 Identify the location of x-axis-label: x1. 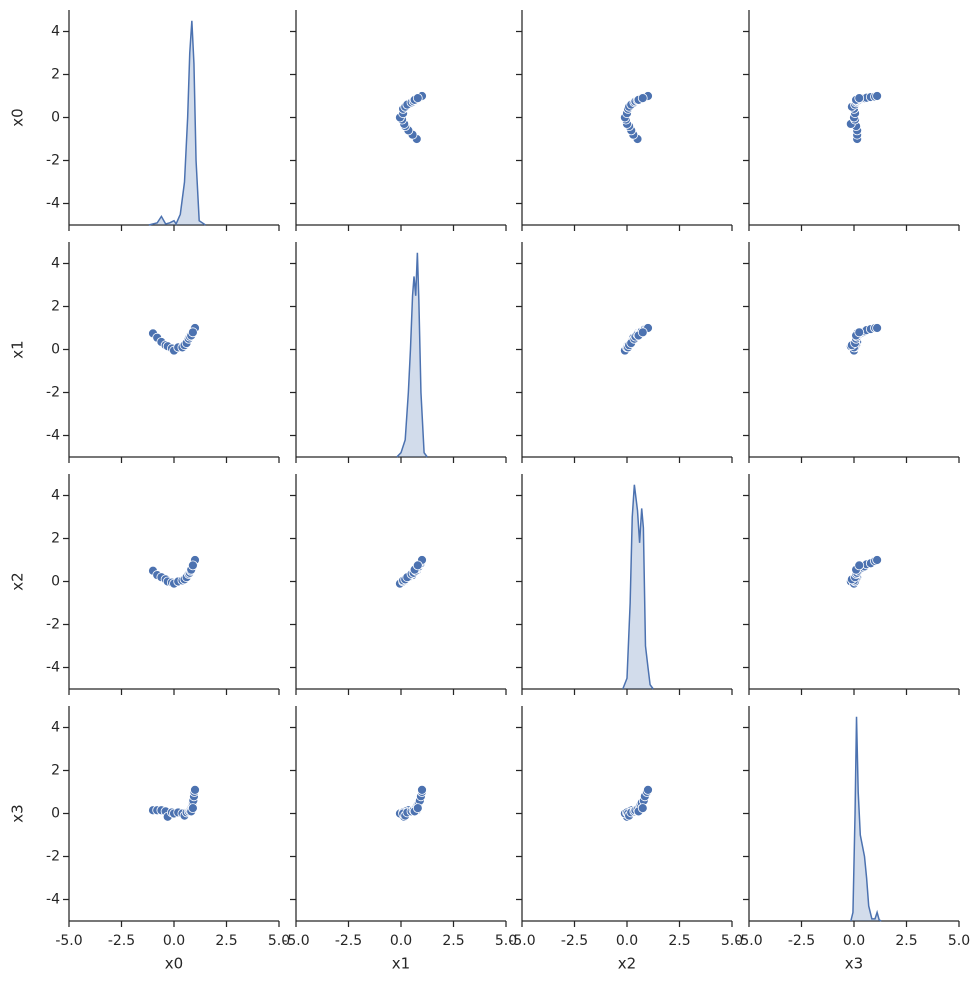
(401, 964).